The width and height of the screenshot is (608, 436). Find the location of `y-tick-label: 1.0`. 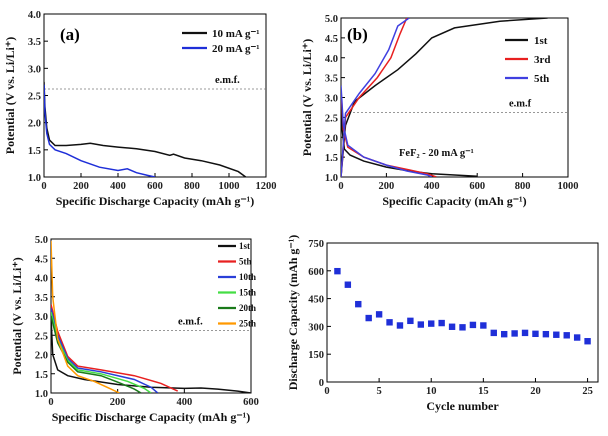

y-tick-label: 1.0 is located at coordinates (331, 178).